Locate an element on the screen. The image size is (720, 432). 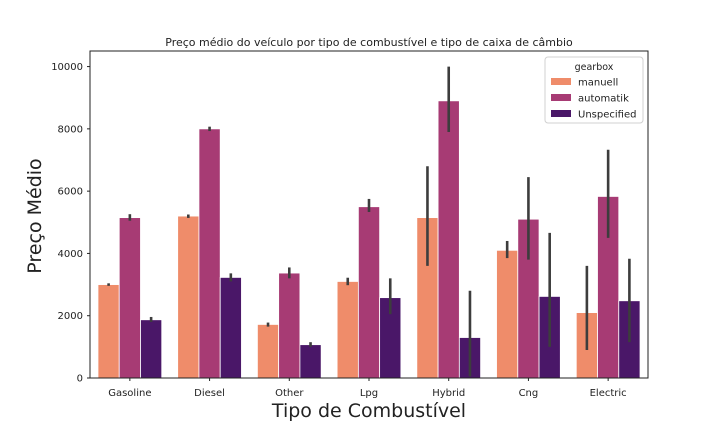
bar-manuell-cng is located at coordinates (507, 314).